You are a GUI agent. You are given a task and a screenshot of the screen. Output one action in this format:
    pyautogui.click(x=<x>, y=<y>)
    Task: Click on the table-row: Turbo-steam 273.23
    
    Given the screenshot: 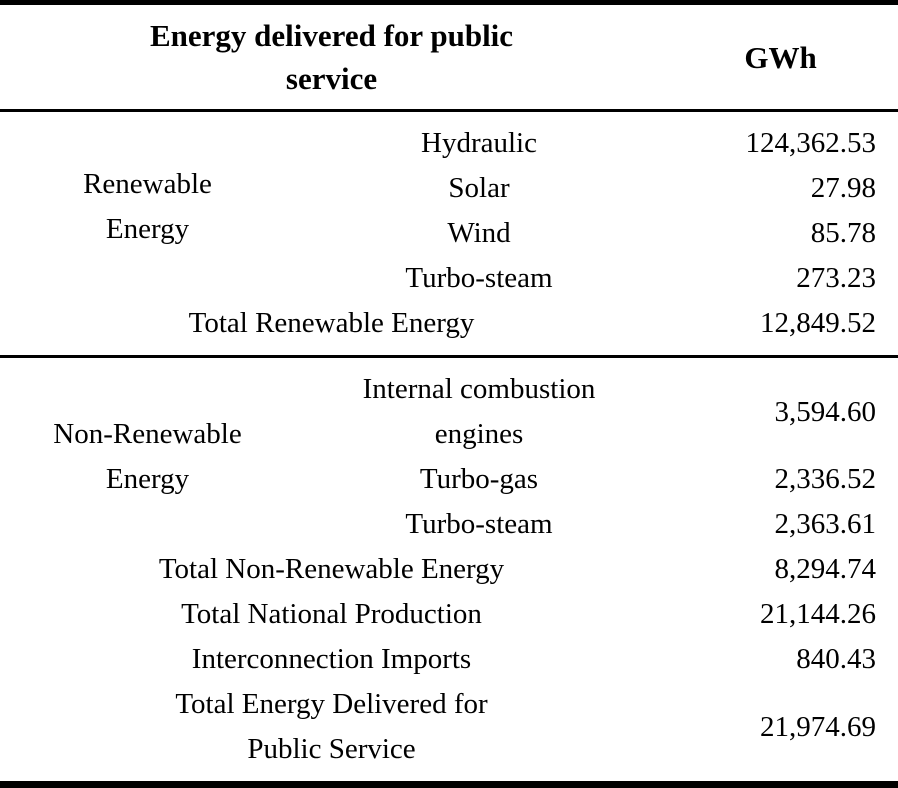 What is the action you would take?
    pyautogui.click(x=449, y=278)
    